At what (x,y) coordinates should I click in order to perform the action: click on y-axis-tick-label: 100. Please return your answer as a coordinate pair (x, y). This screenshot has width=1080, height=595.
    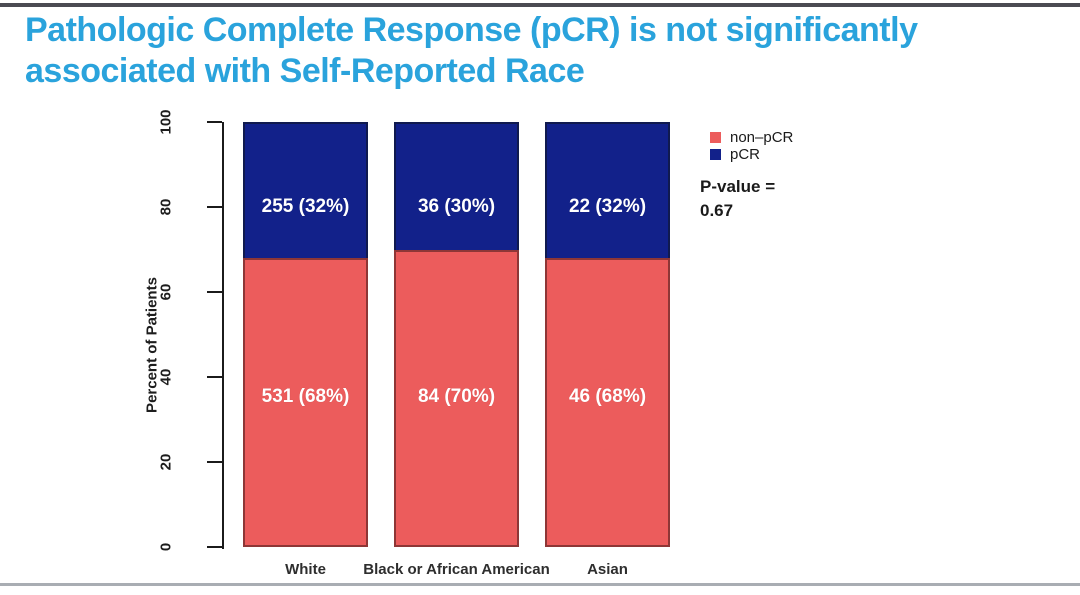
    Looking at the image, I should click on (166, 122).